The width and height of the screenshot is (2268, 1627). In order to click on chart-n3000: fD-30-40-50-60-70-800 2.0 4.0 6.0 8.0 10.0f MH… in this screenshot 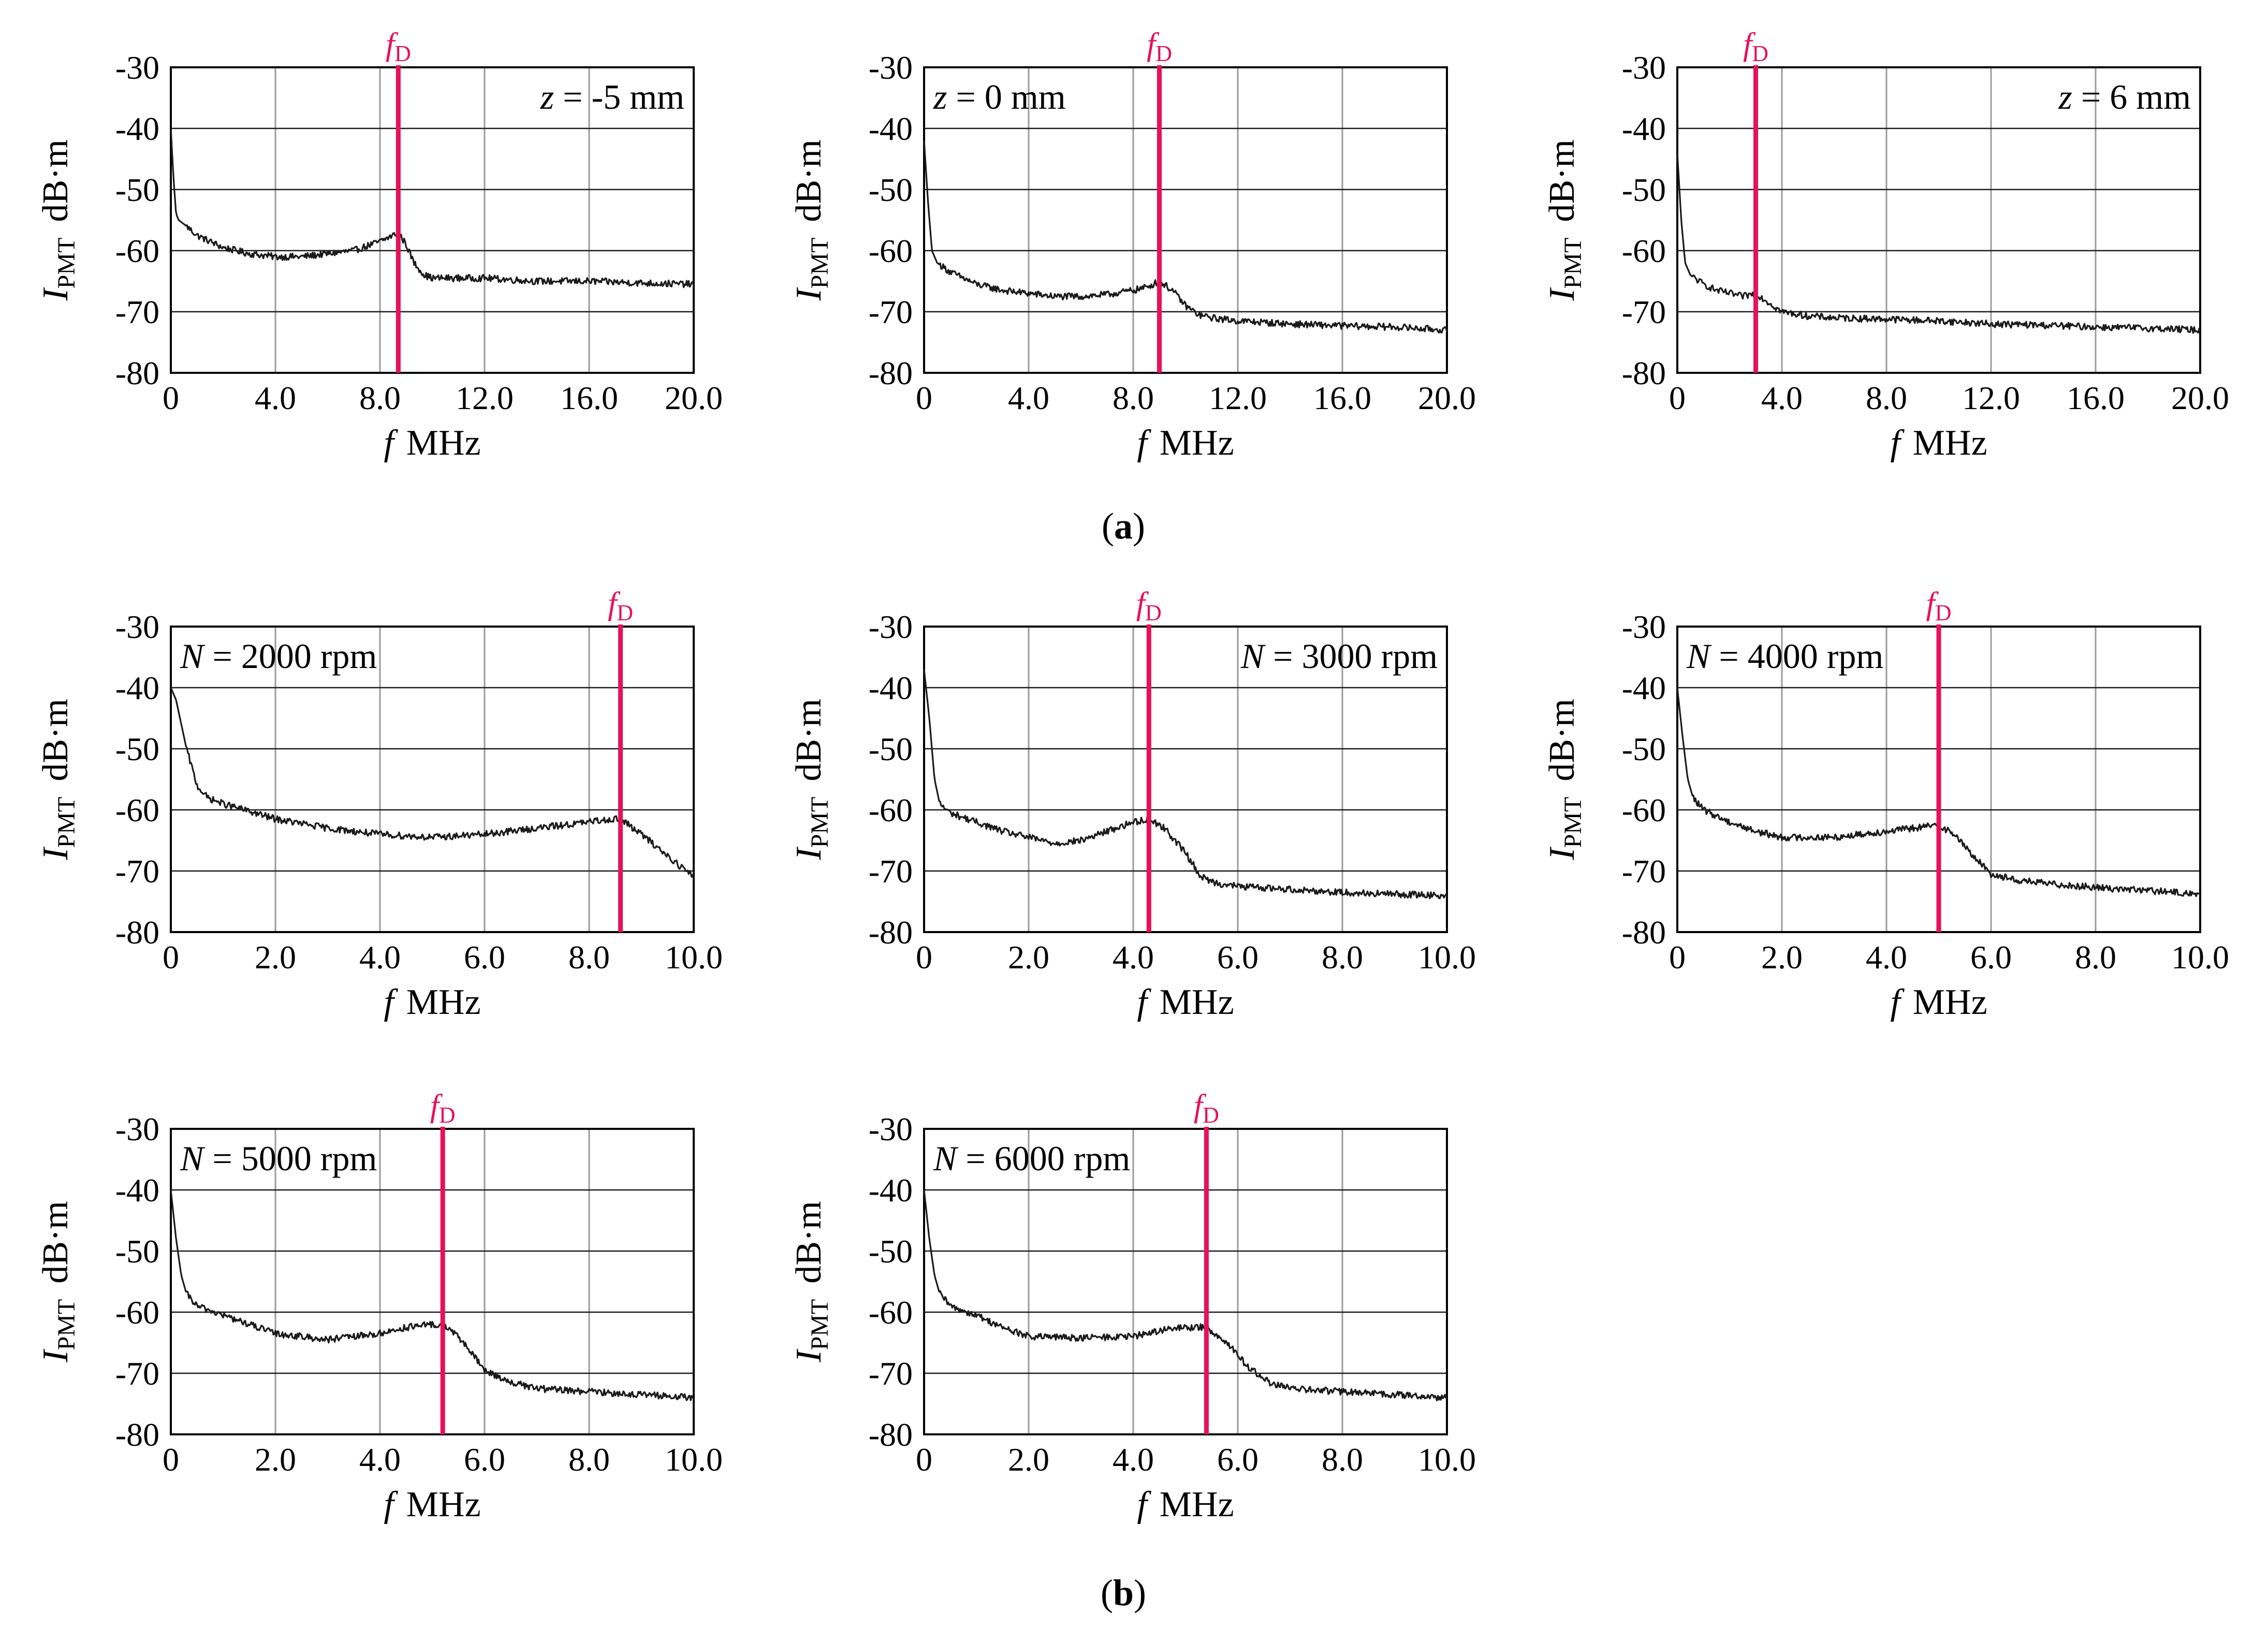, I will do `click(1132, 804)`.